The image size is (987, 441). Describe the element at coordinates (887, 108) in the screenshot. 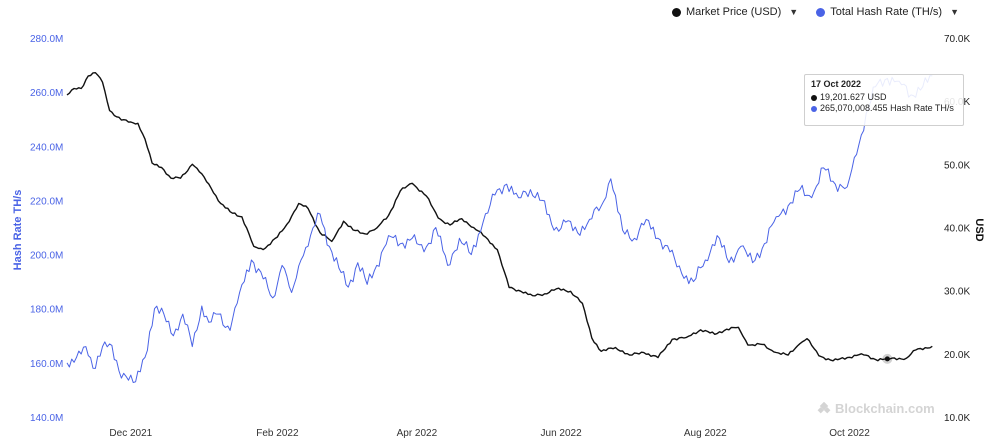

I see `tooltip-hash-value: 265,070,008.455 Hash Rate TH/s` at that location.